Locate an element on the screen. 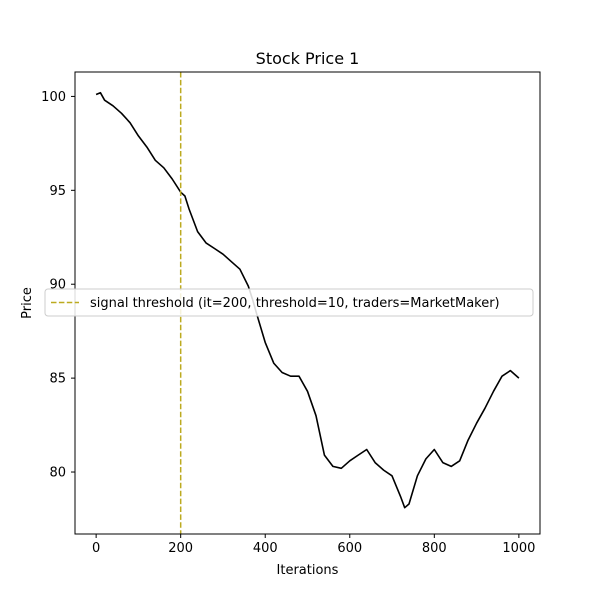  x-axis: 0 200 400 600 800 1000 is located at coordinates (313, 545).